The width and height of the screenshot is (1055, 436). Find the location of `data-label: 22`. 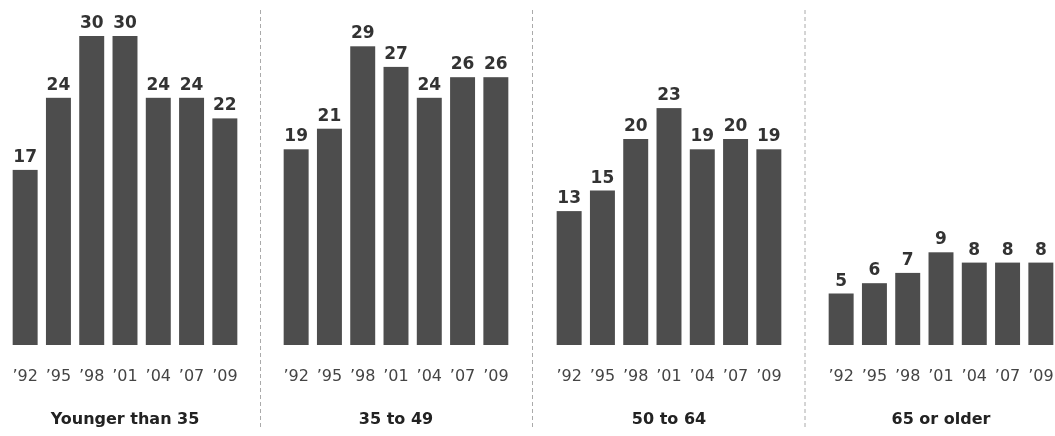

data-label: 22 is located at coordinates (225, 104).